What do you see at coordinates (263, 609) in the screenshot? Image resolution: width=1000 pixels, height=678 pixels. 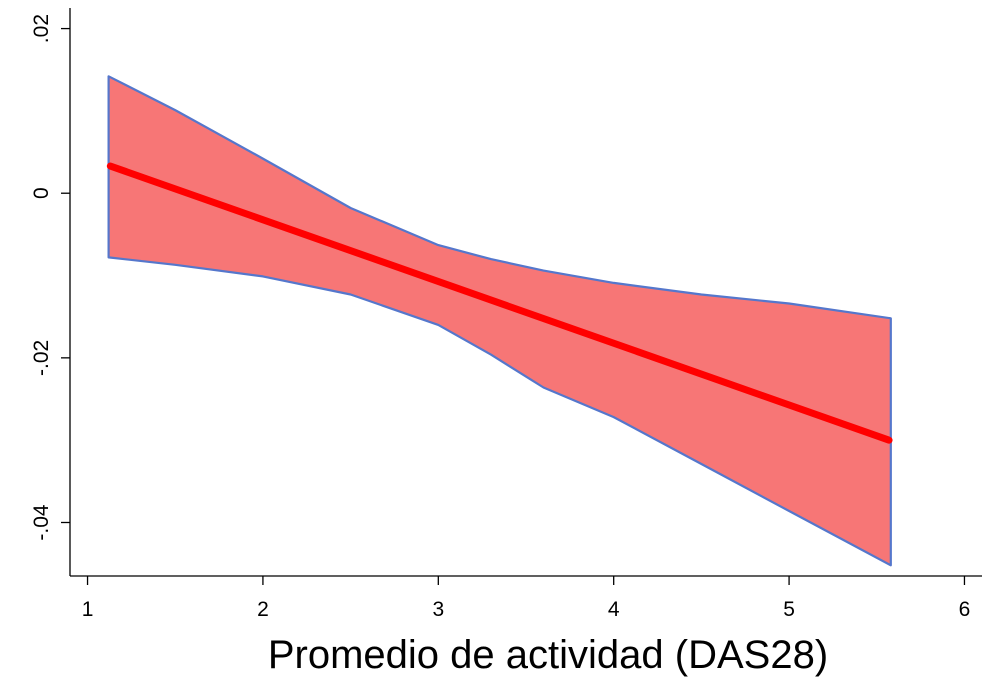 I see `x-tick-label: 2` at bounding box center [263, 609].